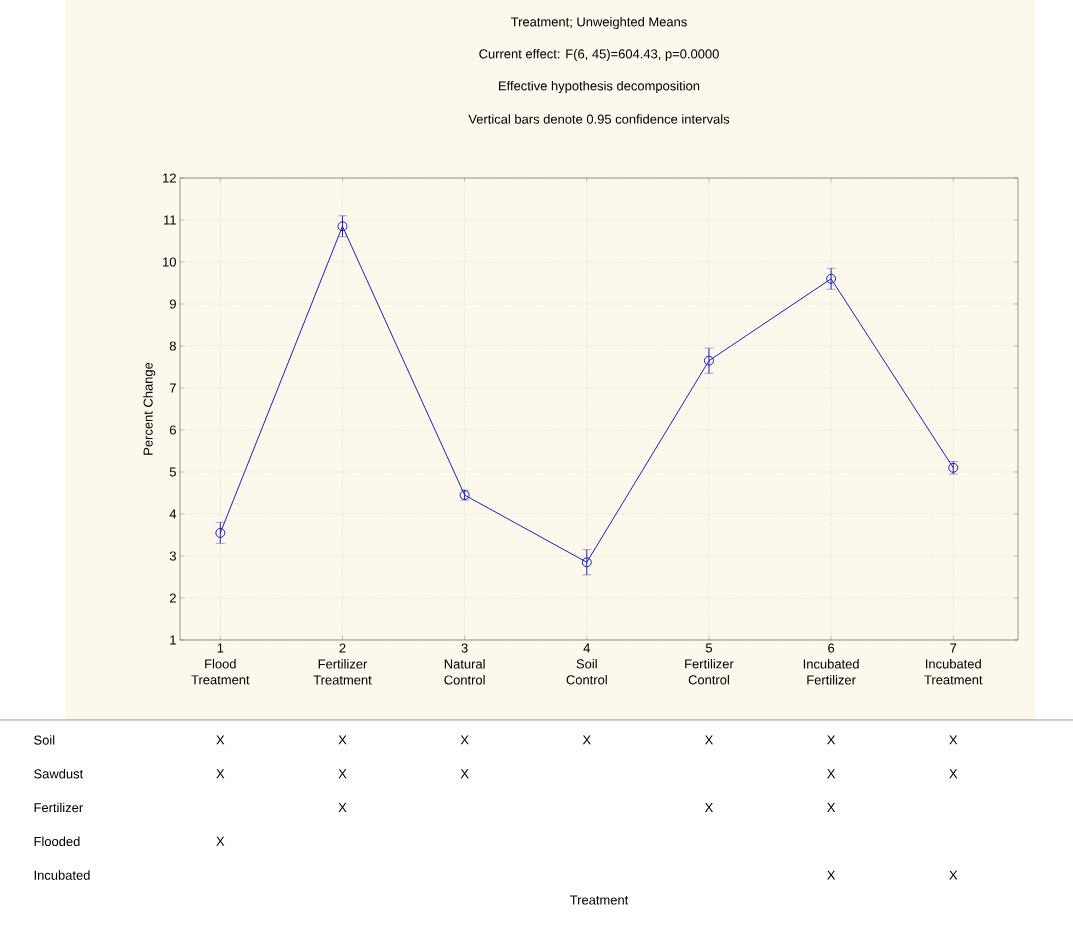  What do you see at coordinates (172, 472) in the screenshot?
I see `y-tick-label: 5` at bounding box center [172, 472].